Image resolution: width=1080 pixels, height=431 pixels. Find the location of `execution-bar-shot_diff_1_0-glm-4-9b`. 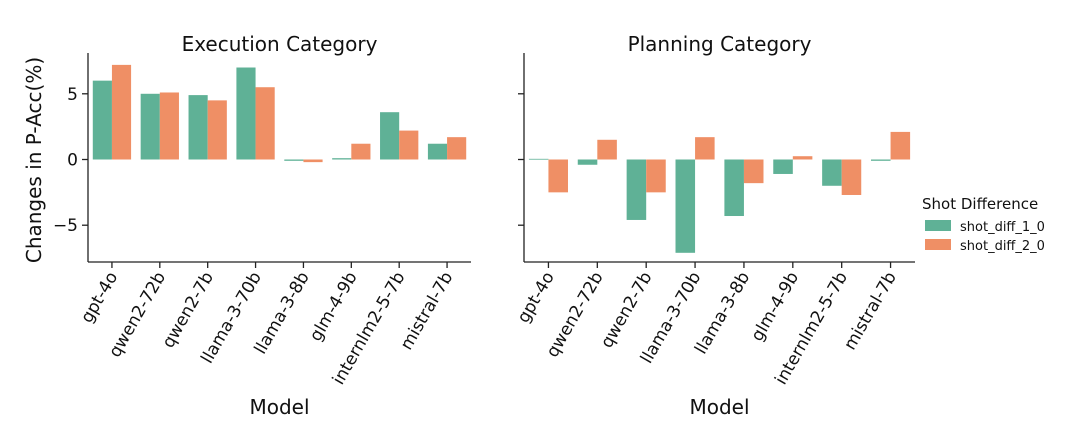

execution-bar-shot_diff_1_0-glm-4-9b is located at coordinates (342, 159).